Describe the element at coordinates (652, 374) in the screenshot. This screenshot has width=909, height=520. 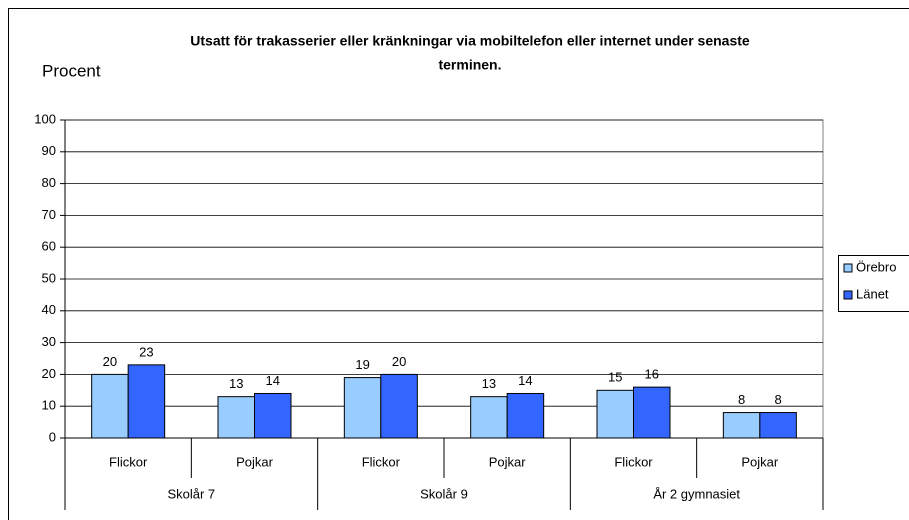
I see `data-label: 16` at that location.